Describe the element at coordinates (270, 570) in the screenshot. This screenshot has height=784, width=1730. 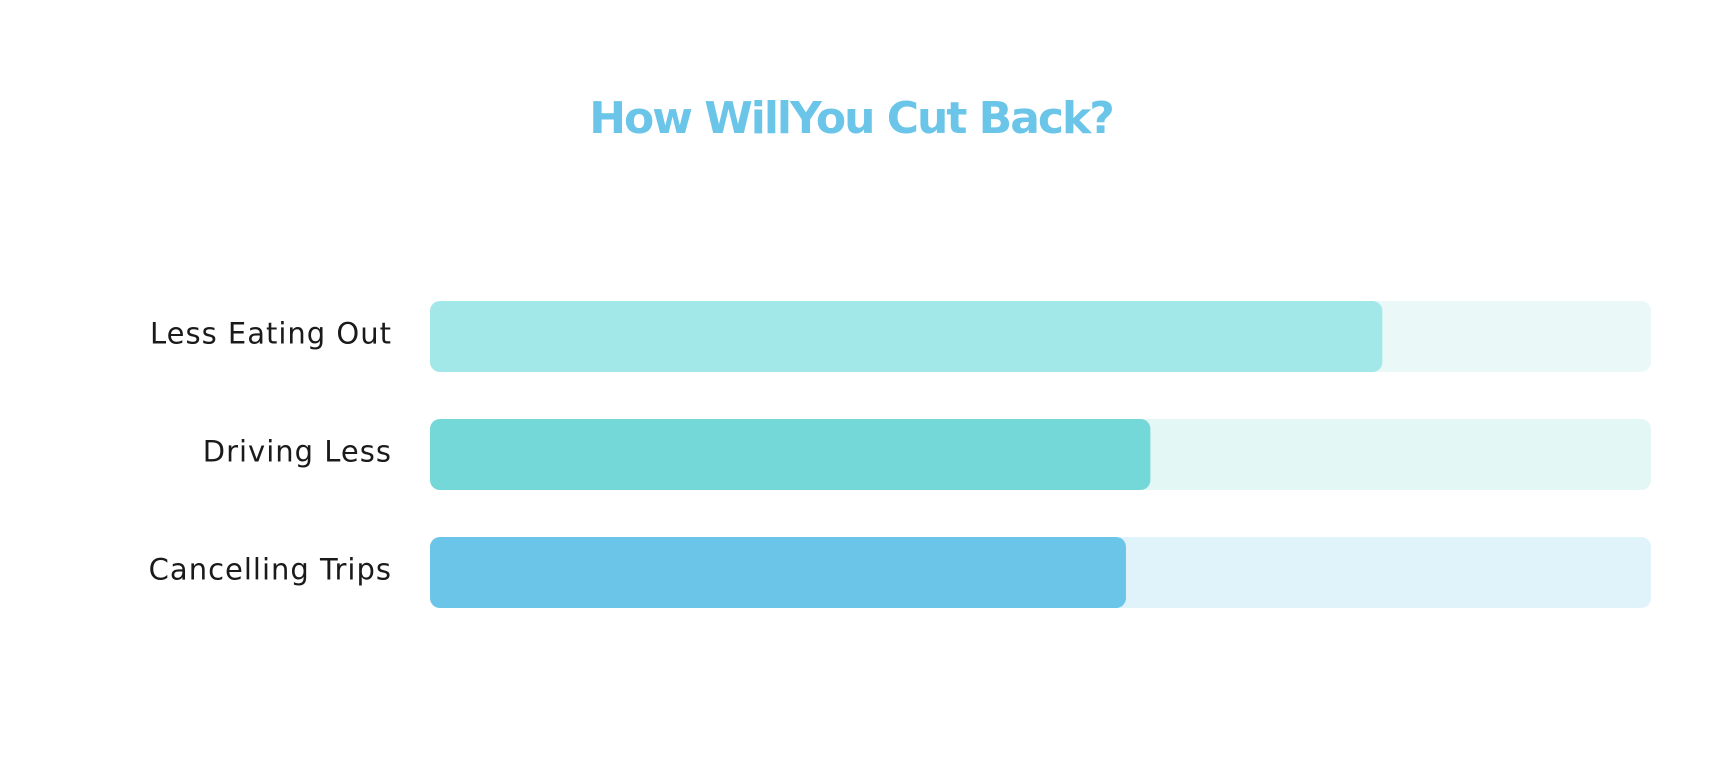
I see `category-label: Cancelling Trips` at that location.